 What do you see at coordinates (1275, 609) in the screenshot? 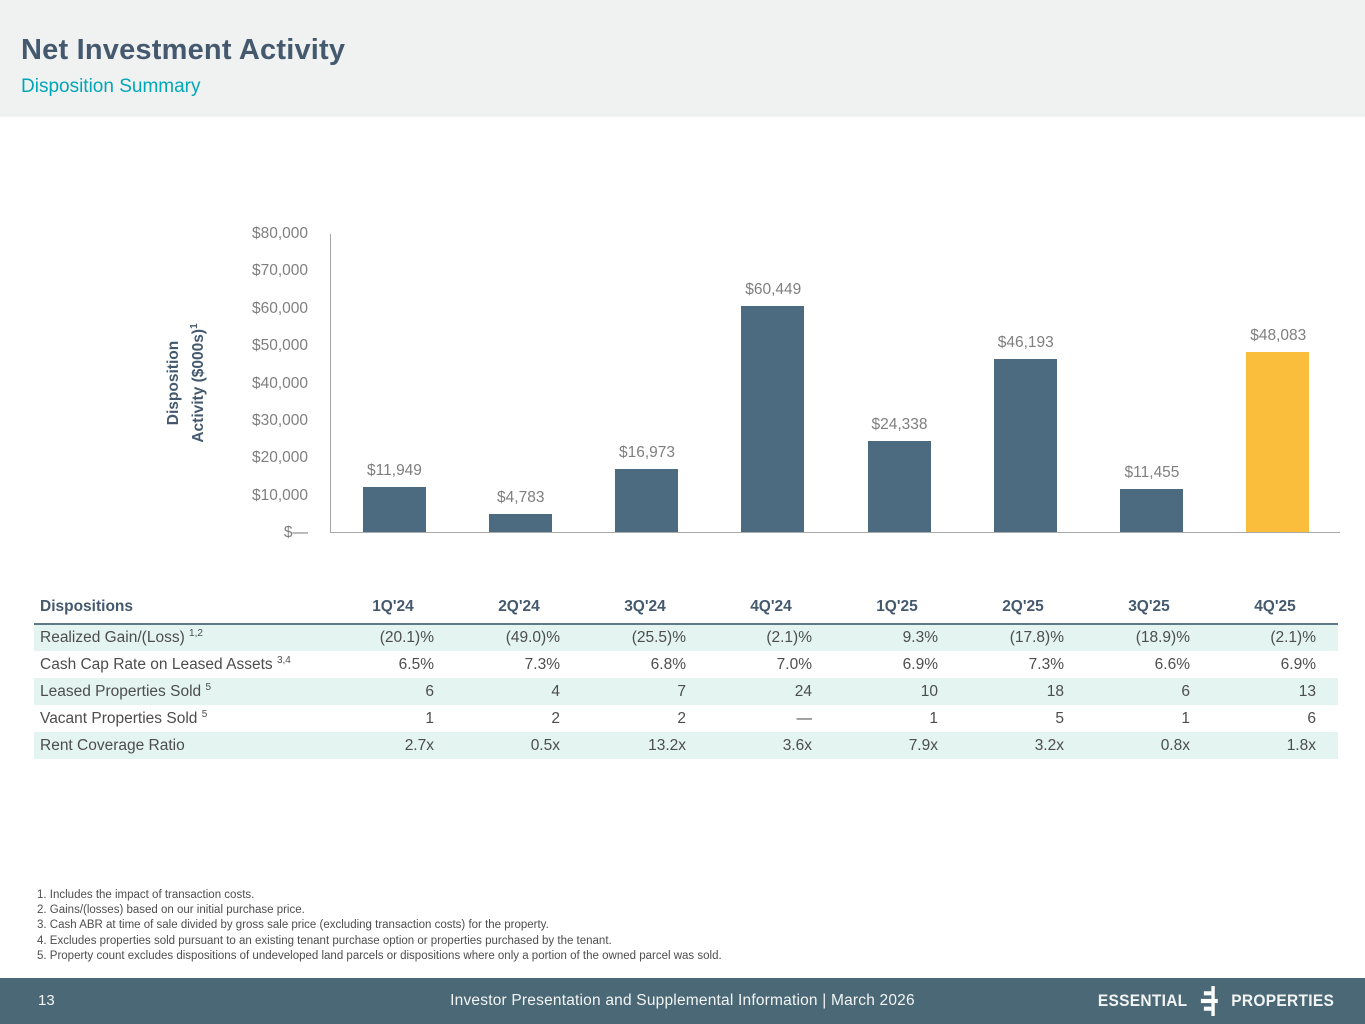
I see `table-header-4Q'25: 4Q'25` at bounding box center [1275, 609].